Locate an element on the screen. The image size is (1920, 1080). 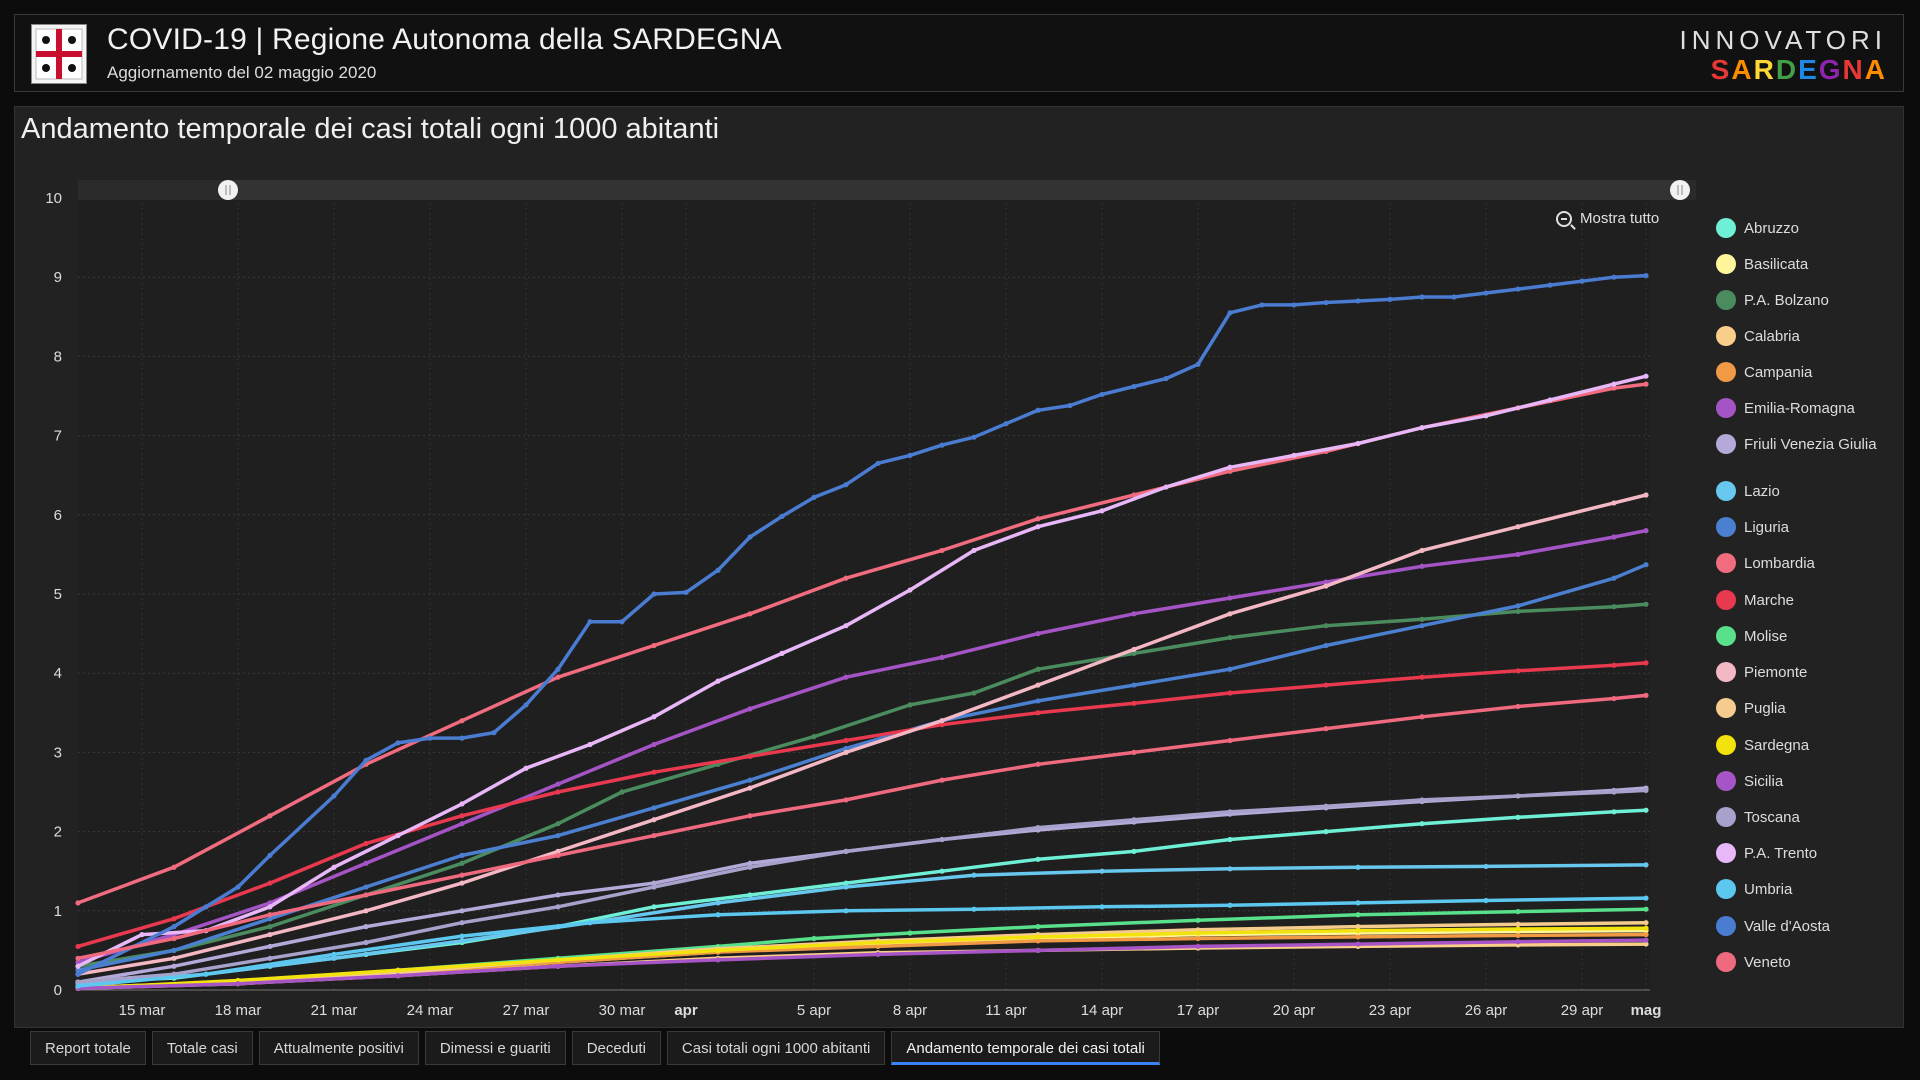
legend-item: P.A. Trento is located at coordinates (1801, 853).